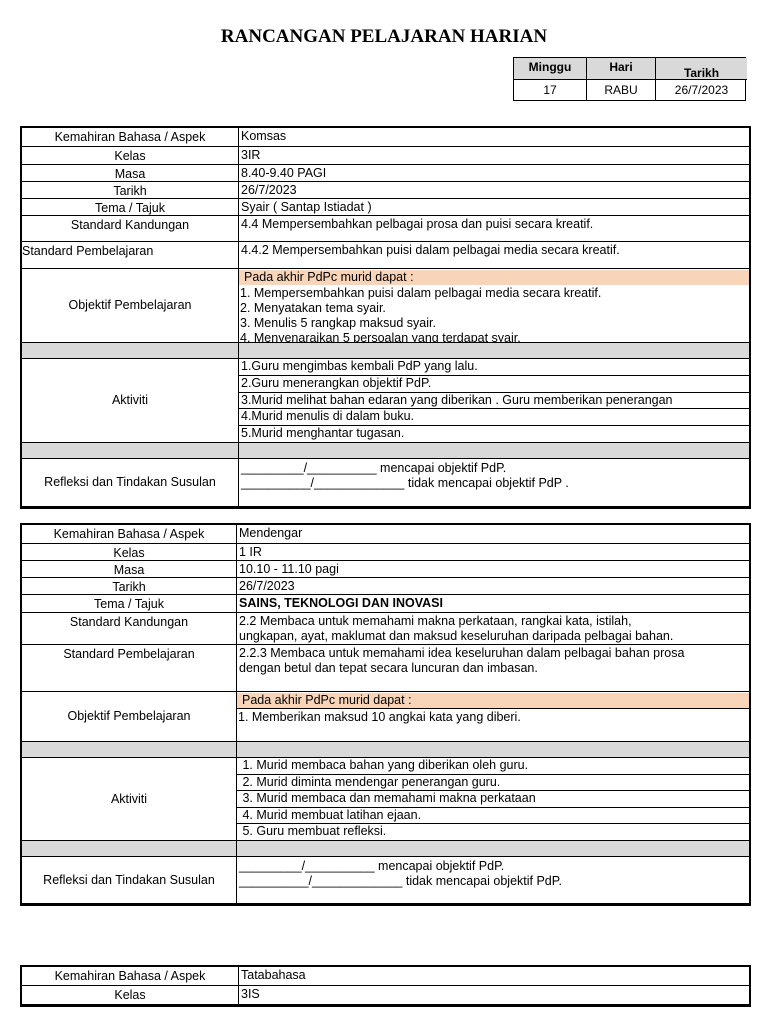 The image size is (768, 1024). I want to click on value-line: Komsas, so click(264, 136).